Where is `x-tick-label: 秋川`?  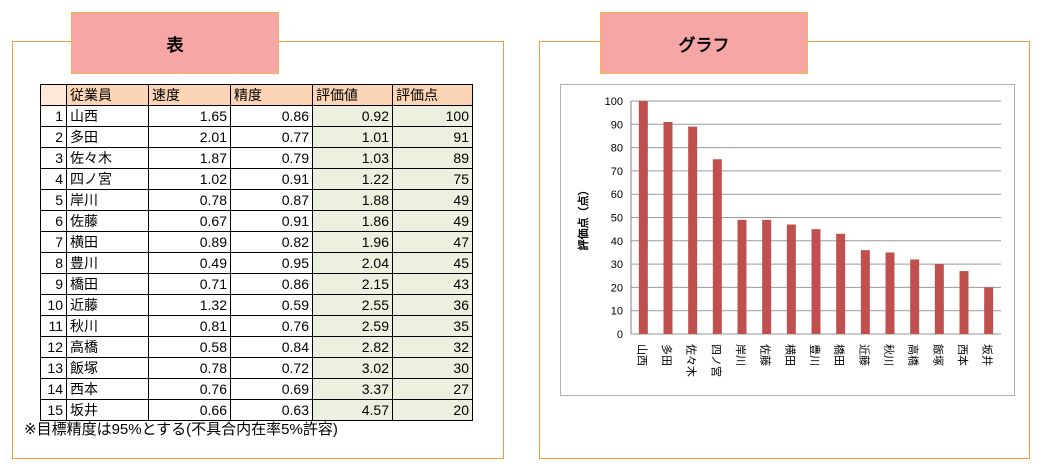 x-tick-label: 秋川 is located at coordinates (889, 355).